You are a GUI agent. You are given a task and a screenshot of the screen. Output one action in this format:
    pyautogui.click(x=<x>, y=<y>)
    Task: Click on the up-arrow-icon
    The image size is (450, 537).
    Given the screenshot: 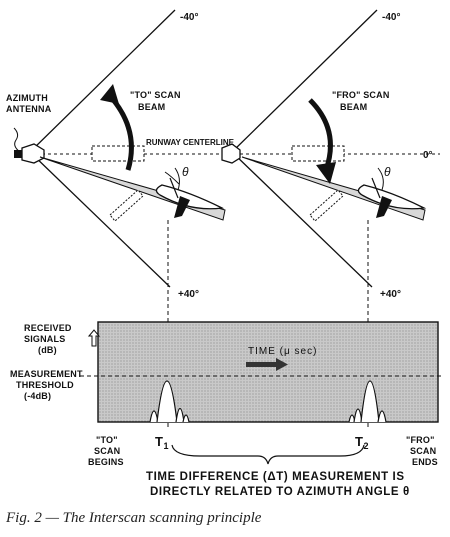 What is the action you would take?
    pyautogui.click(x=94, y=338)
    